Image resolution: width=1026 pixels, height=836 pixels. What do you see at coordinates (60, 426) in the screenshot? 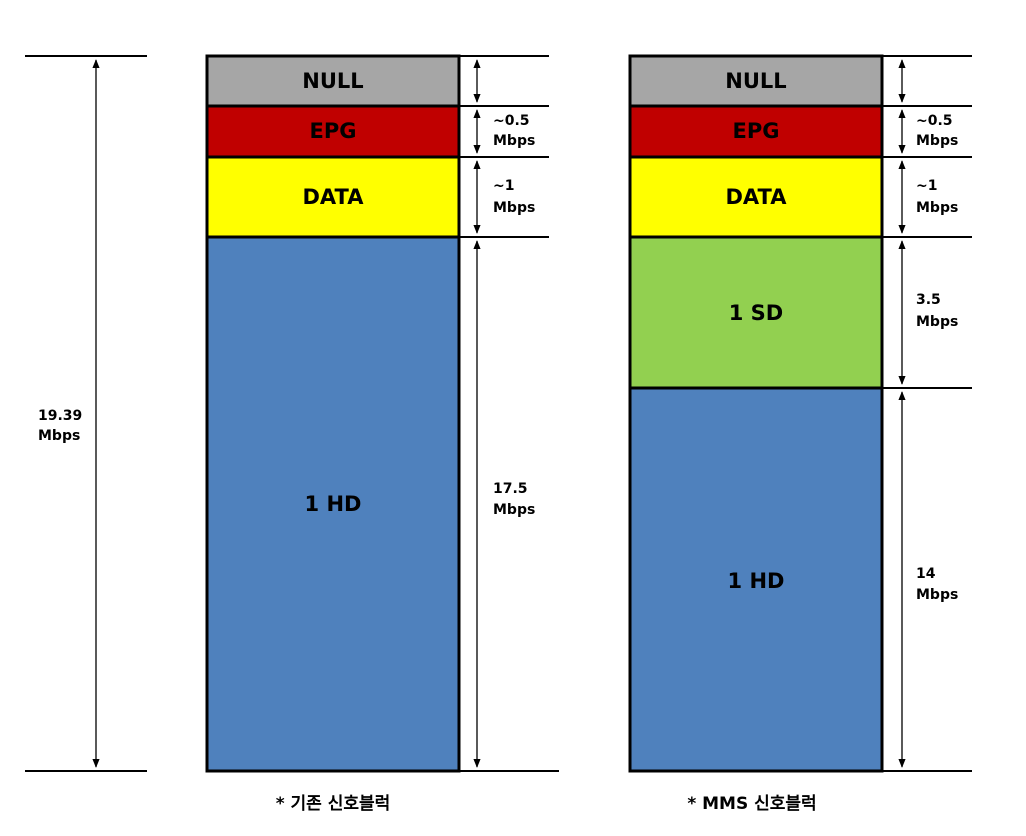
I see `total-label: 19.39 Mbps` at bounding box center [60, 426].